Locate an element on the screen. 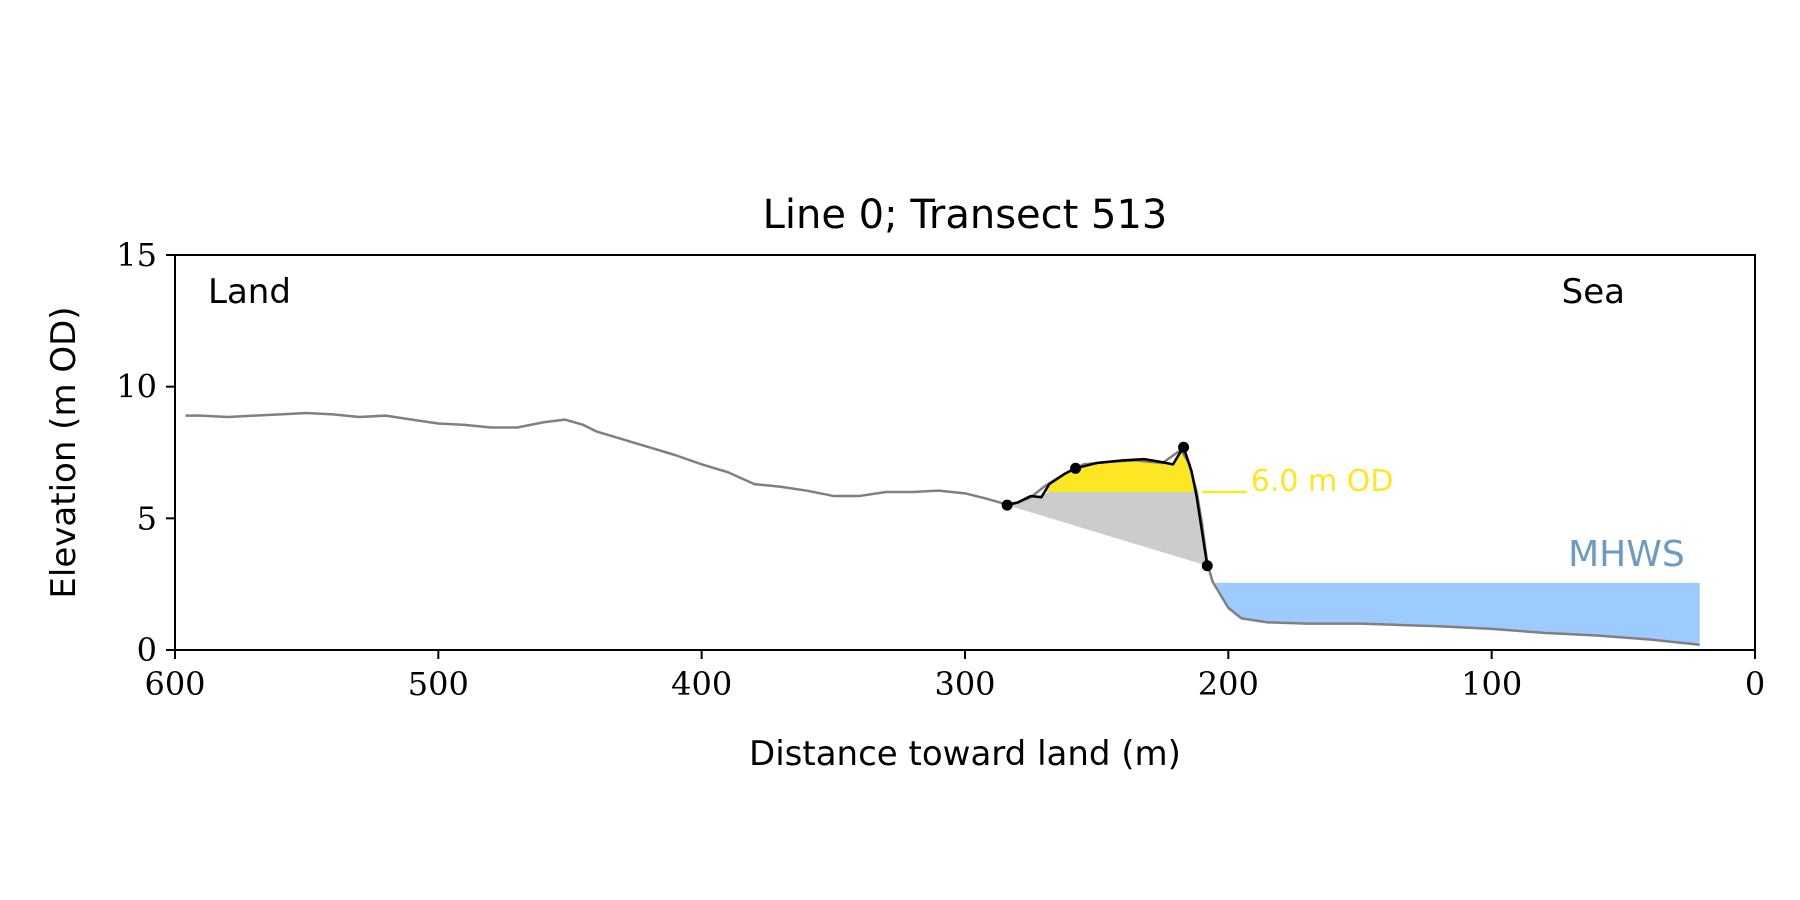 Image resolution: width=1800 pixels, height=900 pixels. chart-title: Line 0; Transect 513 is located at coordinates (965, 215).